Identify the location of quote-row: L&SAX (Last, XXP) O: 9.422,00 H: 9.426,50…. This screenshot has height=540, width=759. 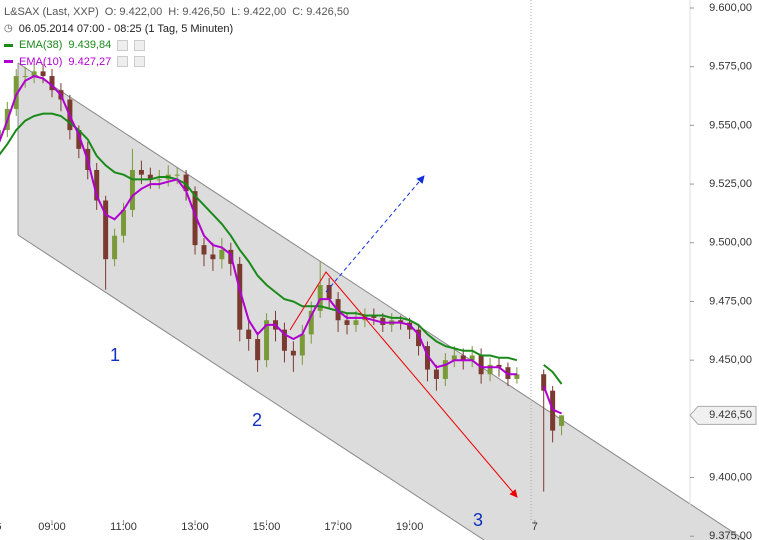
(176, 12).